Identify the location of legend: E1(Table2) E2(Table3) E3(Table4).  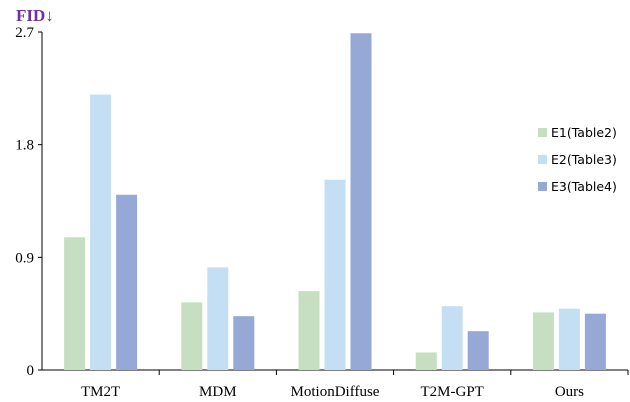
(577, 159).